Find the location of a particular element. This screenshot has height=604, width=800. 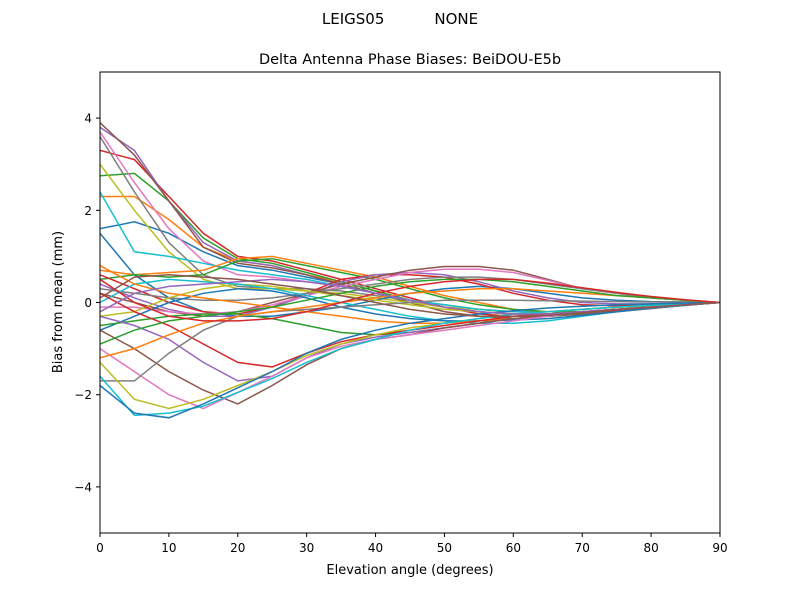

y-tick-label: −4 is located at coordinates (83, 487).